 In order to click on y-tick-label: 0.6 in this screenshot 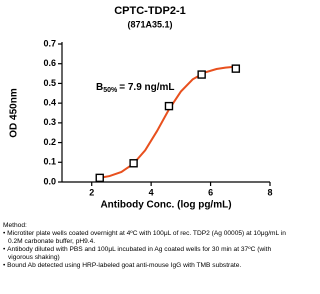, I will do `click(49, 63)`.